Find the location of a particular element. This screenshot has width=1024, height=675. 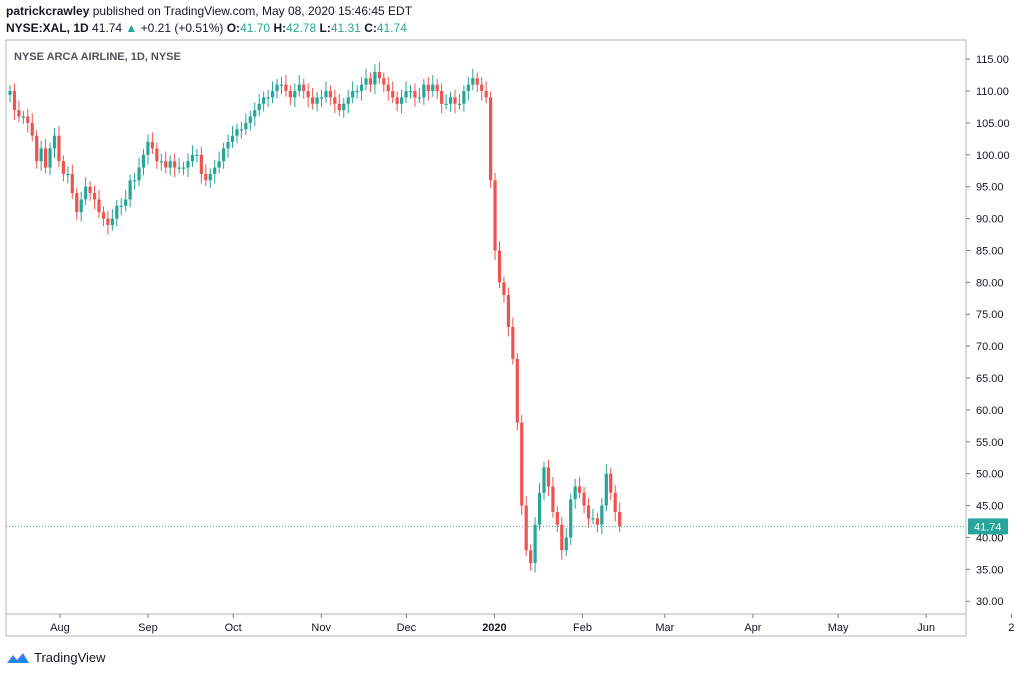

footer-brand: TradingView is located at coordinates (70, 657).